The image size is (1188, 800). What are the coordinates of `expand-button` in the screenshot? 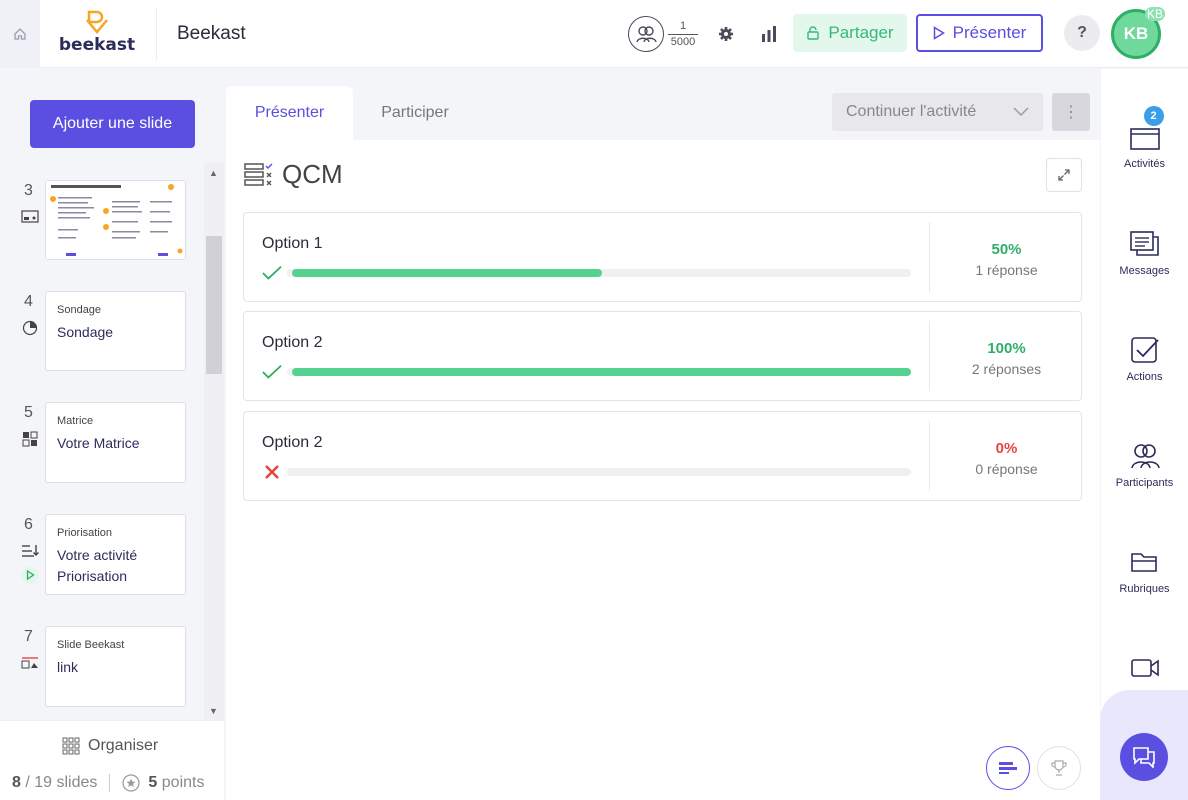 It's located at (1064, 175).